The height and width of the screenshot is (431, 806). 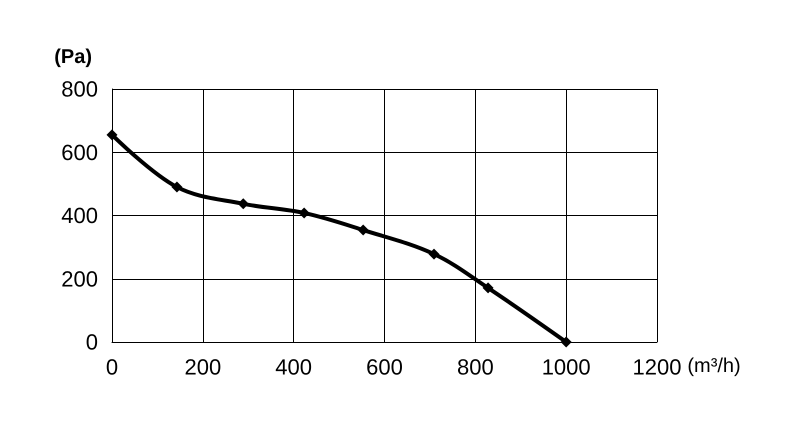 What do you see at coordinates (714, 366) in the screenshot?
I see `x-axis-title: (m³/h)` at bounding box center [714, 366].